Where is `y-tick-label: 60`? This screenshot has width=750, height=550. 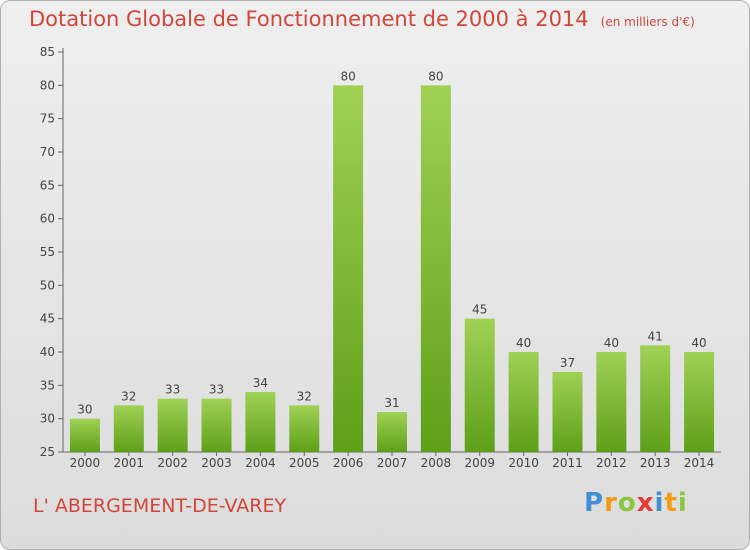
y-tick-label: 60 is located at coordinates (47, 219).